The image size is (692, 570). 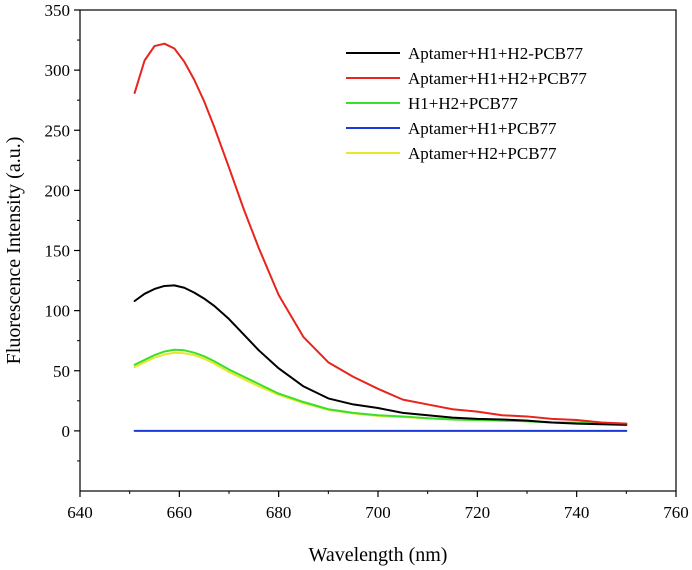 I want to click on legend-label-1: Aptamer+H1+H2-PCB77, so click(x=495, y=53).